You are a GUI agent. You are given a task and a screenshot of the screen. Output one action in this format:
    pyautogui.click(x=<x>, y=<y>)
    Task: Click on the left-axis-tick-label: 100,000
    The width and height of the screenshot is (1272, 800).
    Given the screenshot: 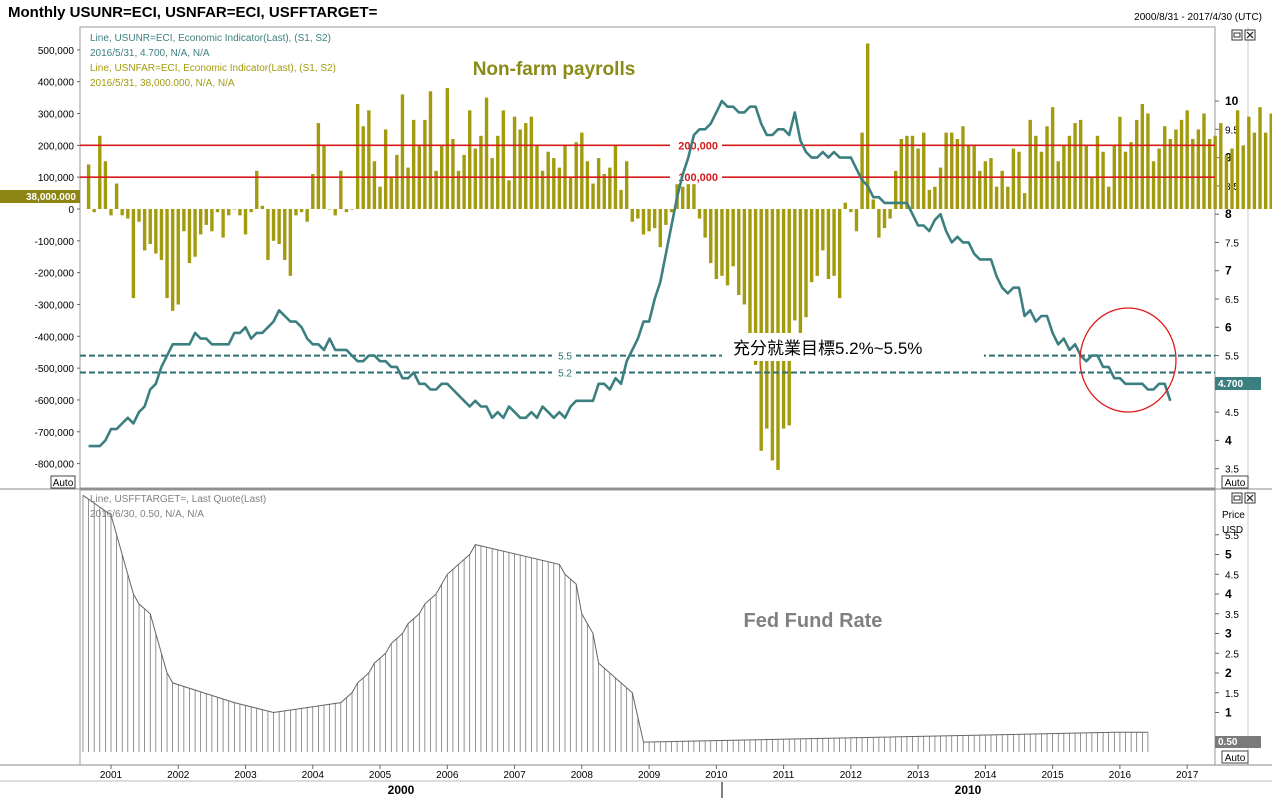 What is the action you would take?
    pyautogui.click(x=56, y=178)
    